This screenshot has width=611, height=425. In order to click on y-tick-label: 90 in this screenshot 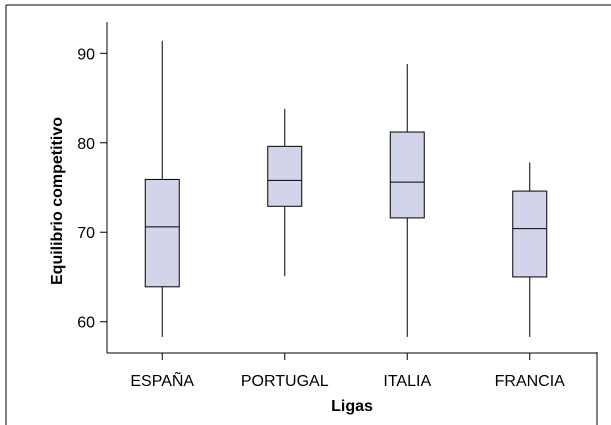, I will do `click(86, 54)`.